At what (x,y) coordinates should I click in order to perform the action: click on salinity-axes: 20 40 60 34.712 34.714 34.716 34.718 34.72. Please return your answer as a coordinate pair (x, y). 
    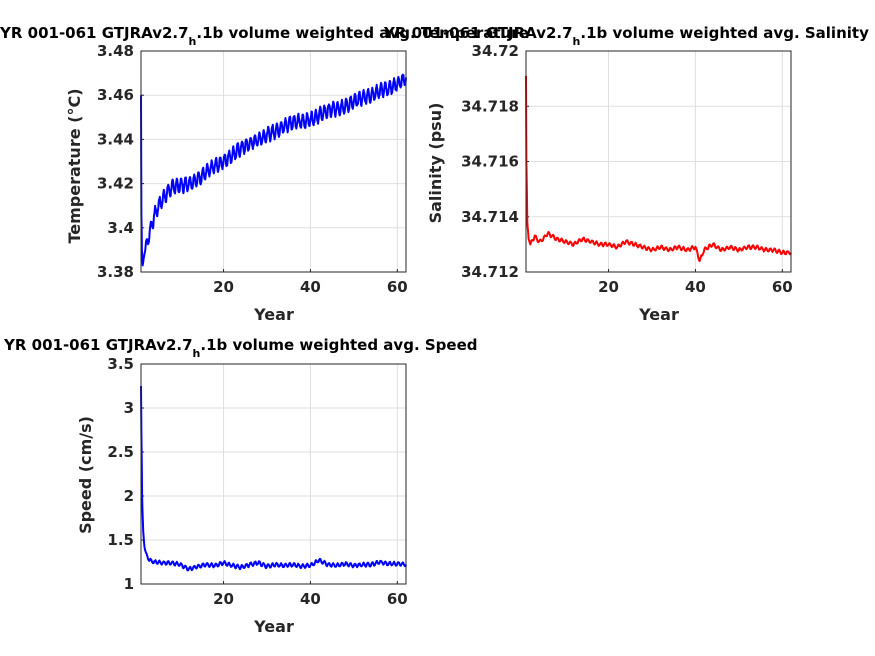
    Looking at the image, I should click on (627, 169).